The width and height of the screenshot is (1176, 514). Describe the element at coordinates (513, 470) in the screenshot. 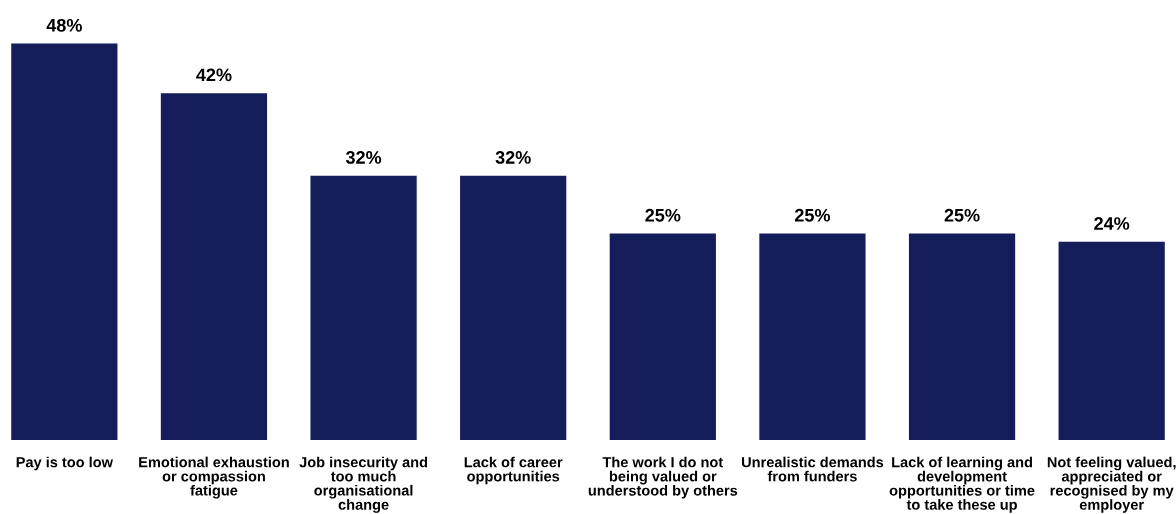

I see `x-tick-label: Lack of career opportunities` at that location.